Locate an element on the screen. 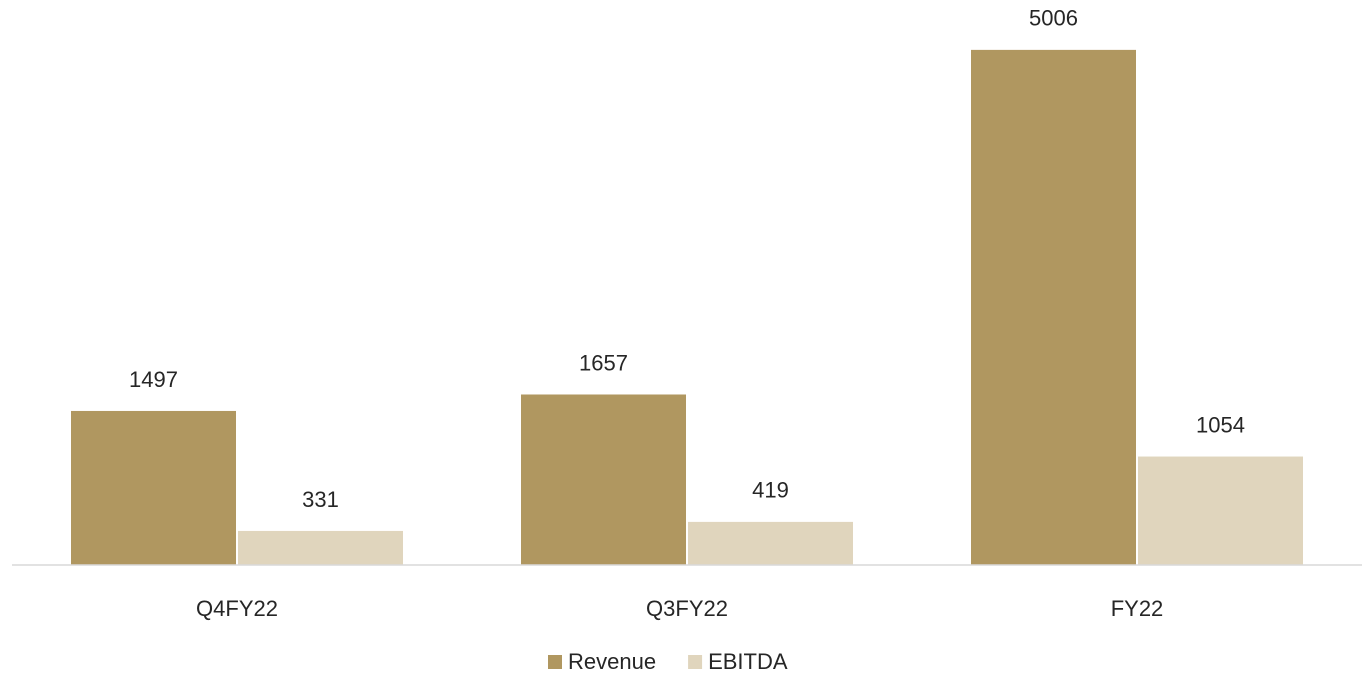 The width and height of the screenshot is (1369, 683). value-label: 1657 is located at coordinates (603, 362).